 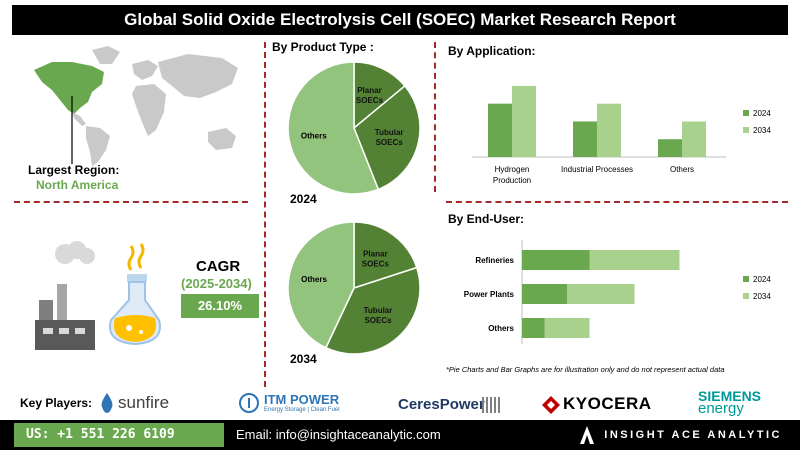 I want to click on application-title: By Application:, so click(x=492, y=51).